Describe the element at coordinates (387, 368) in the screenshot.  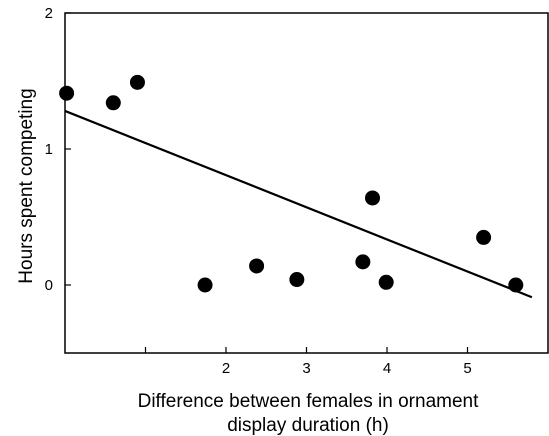
I see `x-tick-label-3: 4` at that location.